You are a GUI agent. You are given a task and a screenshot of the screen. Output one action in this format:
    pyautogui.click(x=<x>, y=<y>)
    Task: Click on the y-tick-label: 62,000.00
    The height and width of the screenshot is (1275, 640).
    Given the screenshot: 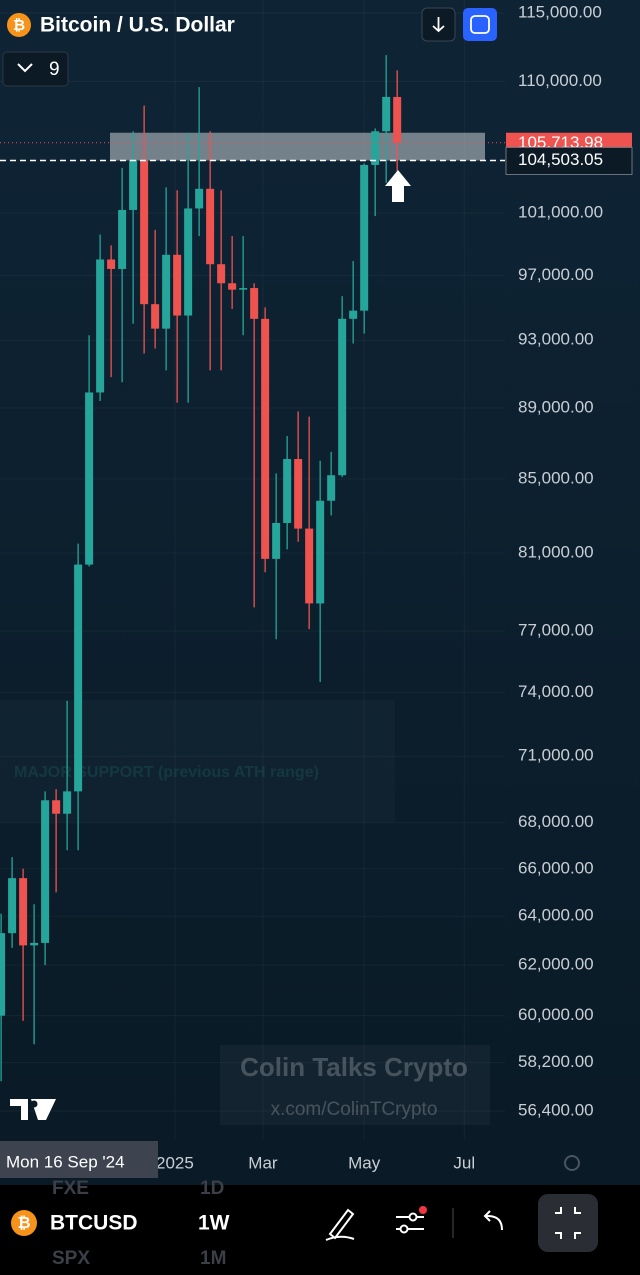 What is the action you would take?
    pyautogui.click(x=556, y=964)
    